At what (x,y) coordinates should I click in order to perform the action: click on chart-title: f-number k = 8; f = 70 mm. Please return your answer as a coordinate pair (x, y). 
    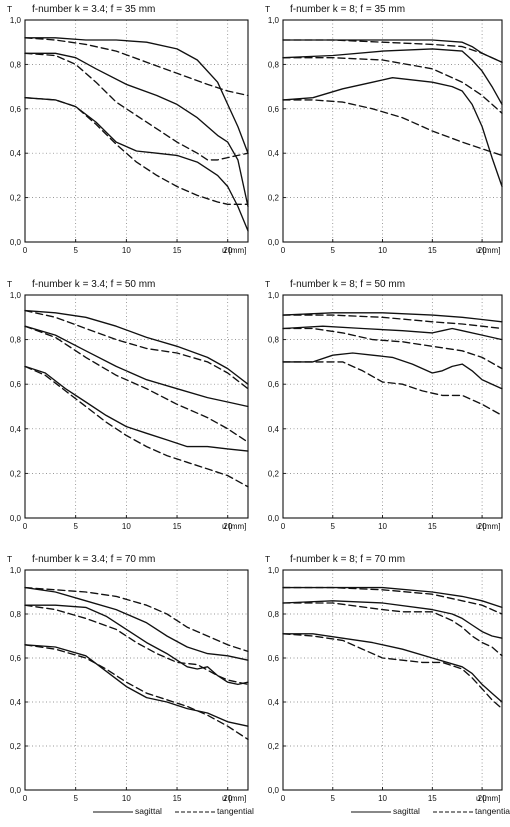
    Looking at the image, I should click on (347, 559).